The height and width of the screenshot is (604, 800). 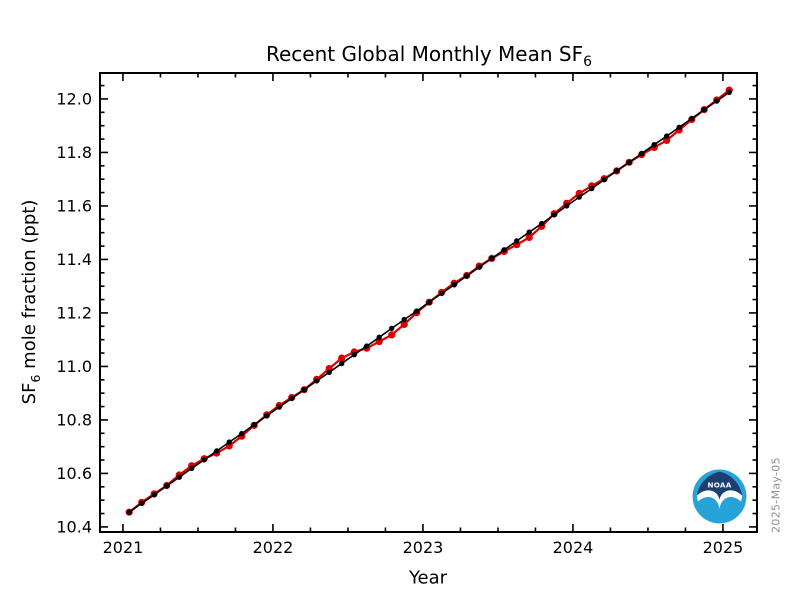 I want to click on x-axis-title: Year, so click(x=428, y=578).